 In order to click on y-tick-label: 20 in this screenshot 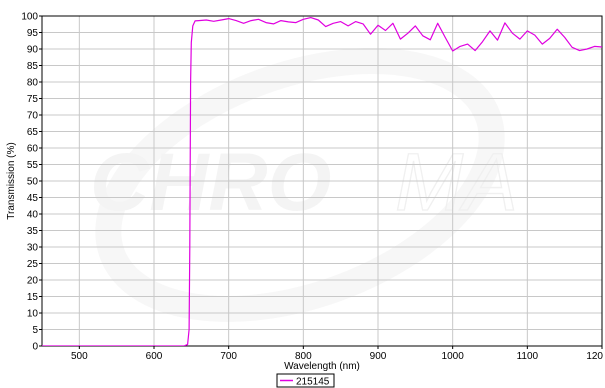, I will do `click(33, 281)`.